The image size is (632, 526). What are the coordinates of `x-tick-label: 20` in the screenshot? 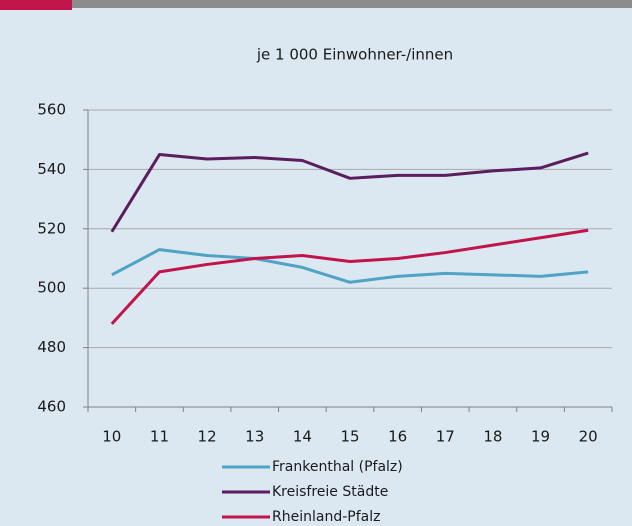 It's located at (588, 437).